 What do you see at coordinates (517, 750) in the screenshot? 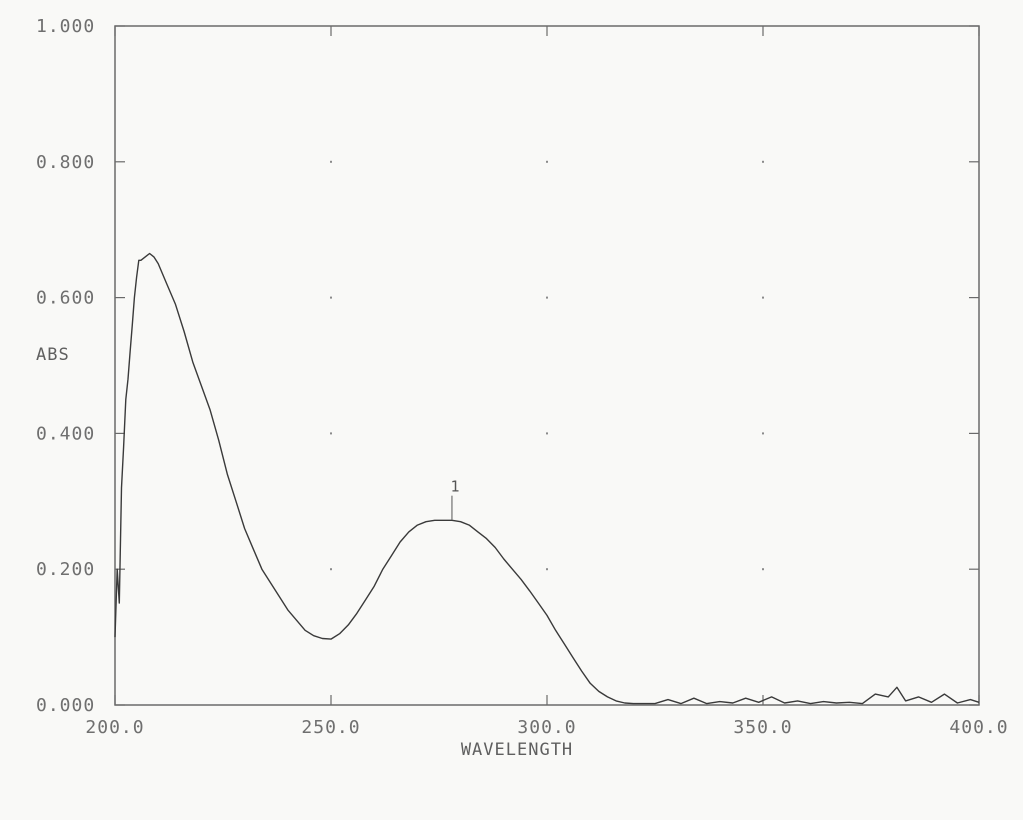
I see `x-axis-title: WAVELENGTH` at bounding box center [517, 750].